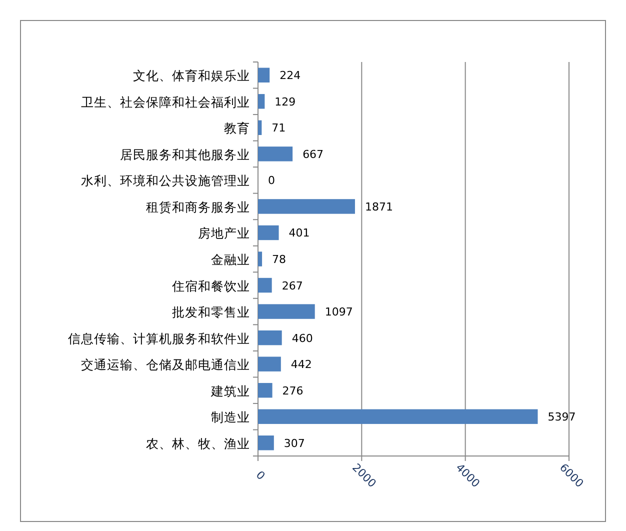 Image resolution: width=626 pixels, height=531 pixels. I want to click on y-tick-label: 租赁和商务服务业, so click(198, 206).